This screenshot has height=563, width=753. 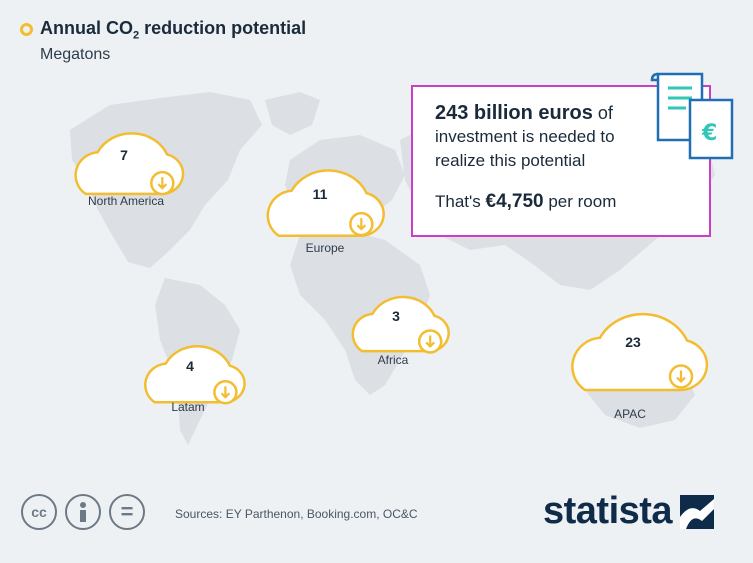 What do you see at coordinates (75, 54) in the screenshot?
I see `chart-subtitle: Megatons` at bounding box center [75, 54].